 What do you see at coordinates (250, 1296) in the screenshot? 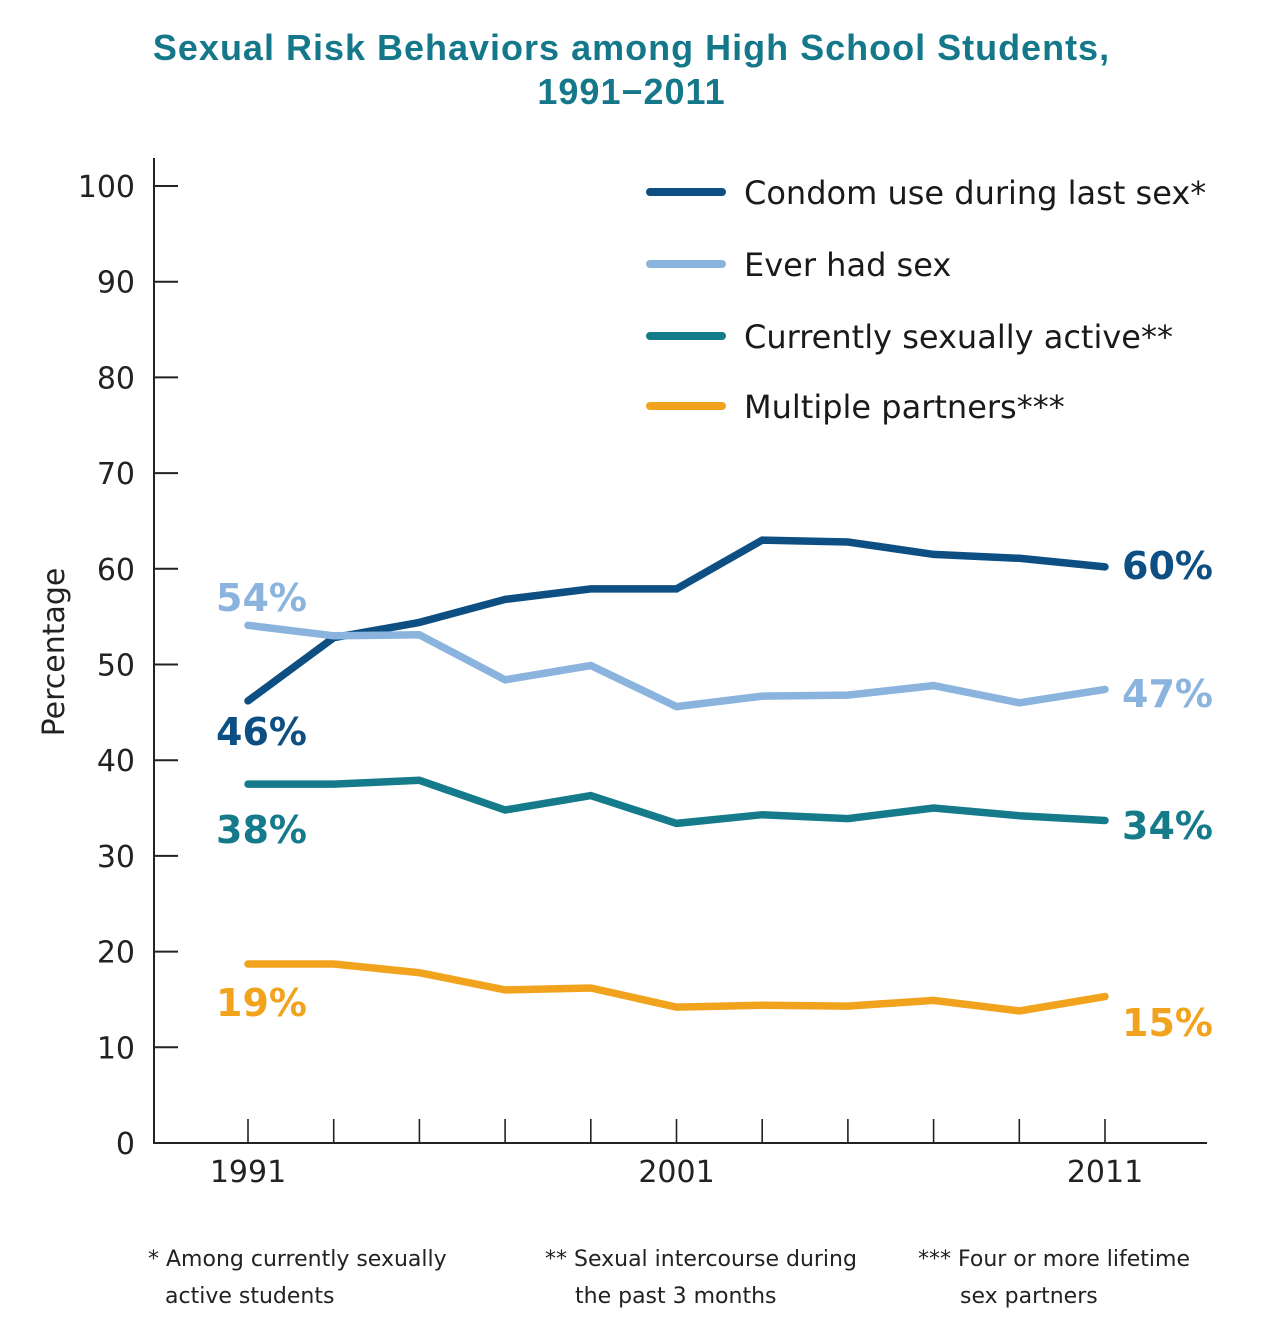
I see `footnote-1-line-2: active students` at bounding box center [250, 1296].